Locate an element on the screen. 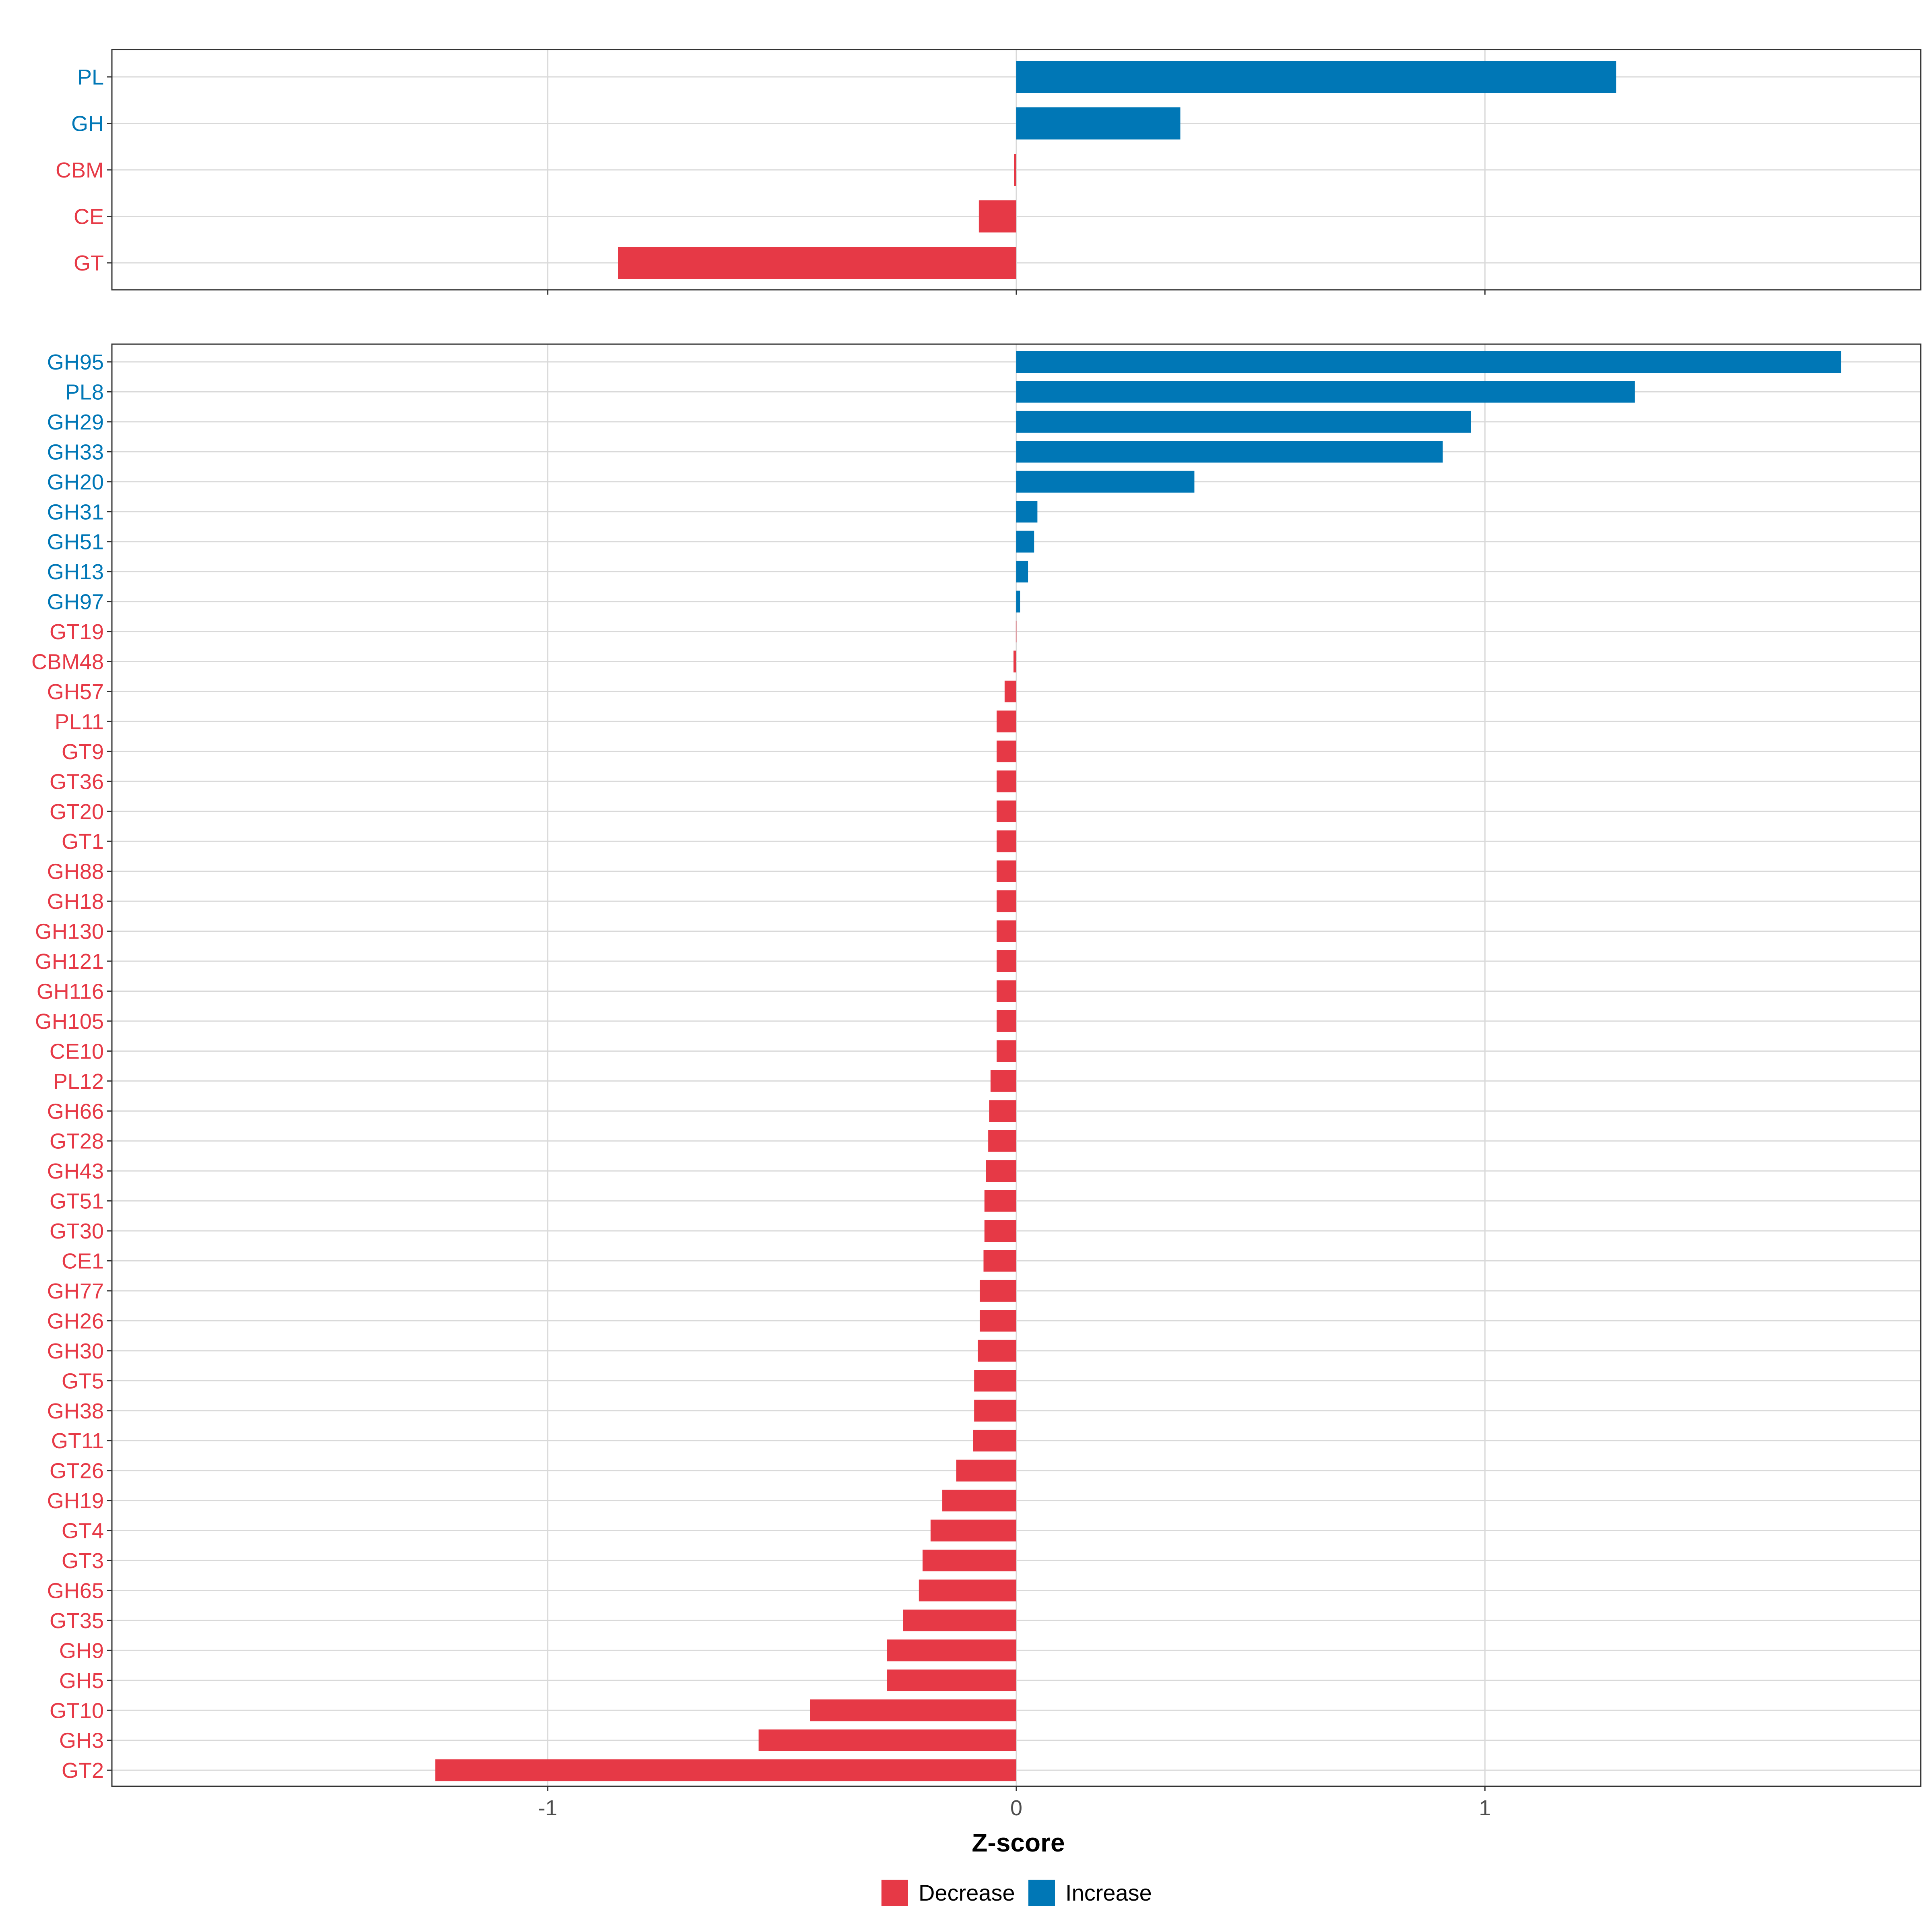 This screenshot has width=1932, height=1932. top-panel: PL GH CBM CE GT is located at coordinates (989, 170).